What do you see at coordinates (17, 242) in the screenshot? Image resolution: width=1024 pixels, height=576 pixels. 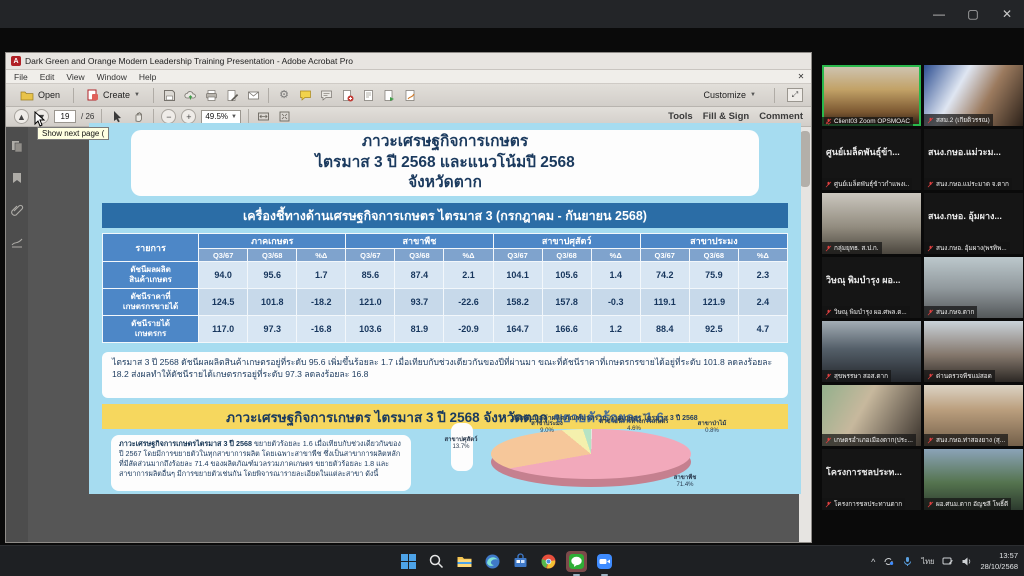 I see `signatures-icon` at bounding box center [17, 242].